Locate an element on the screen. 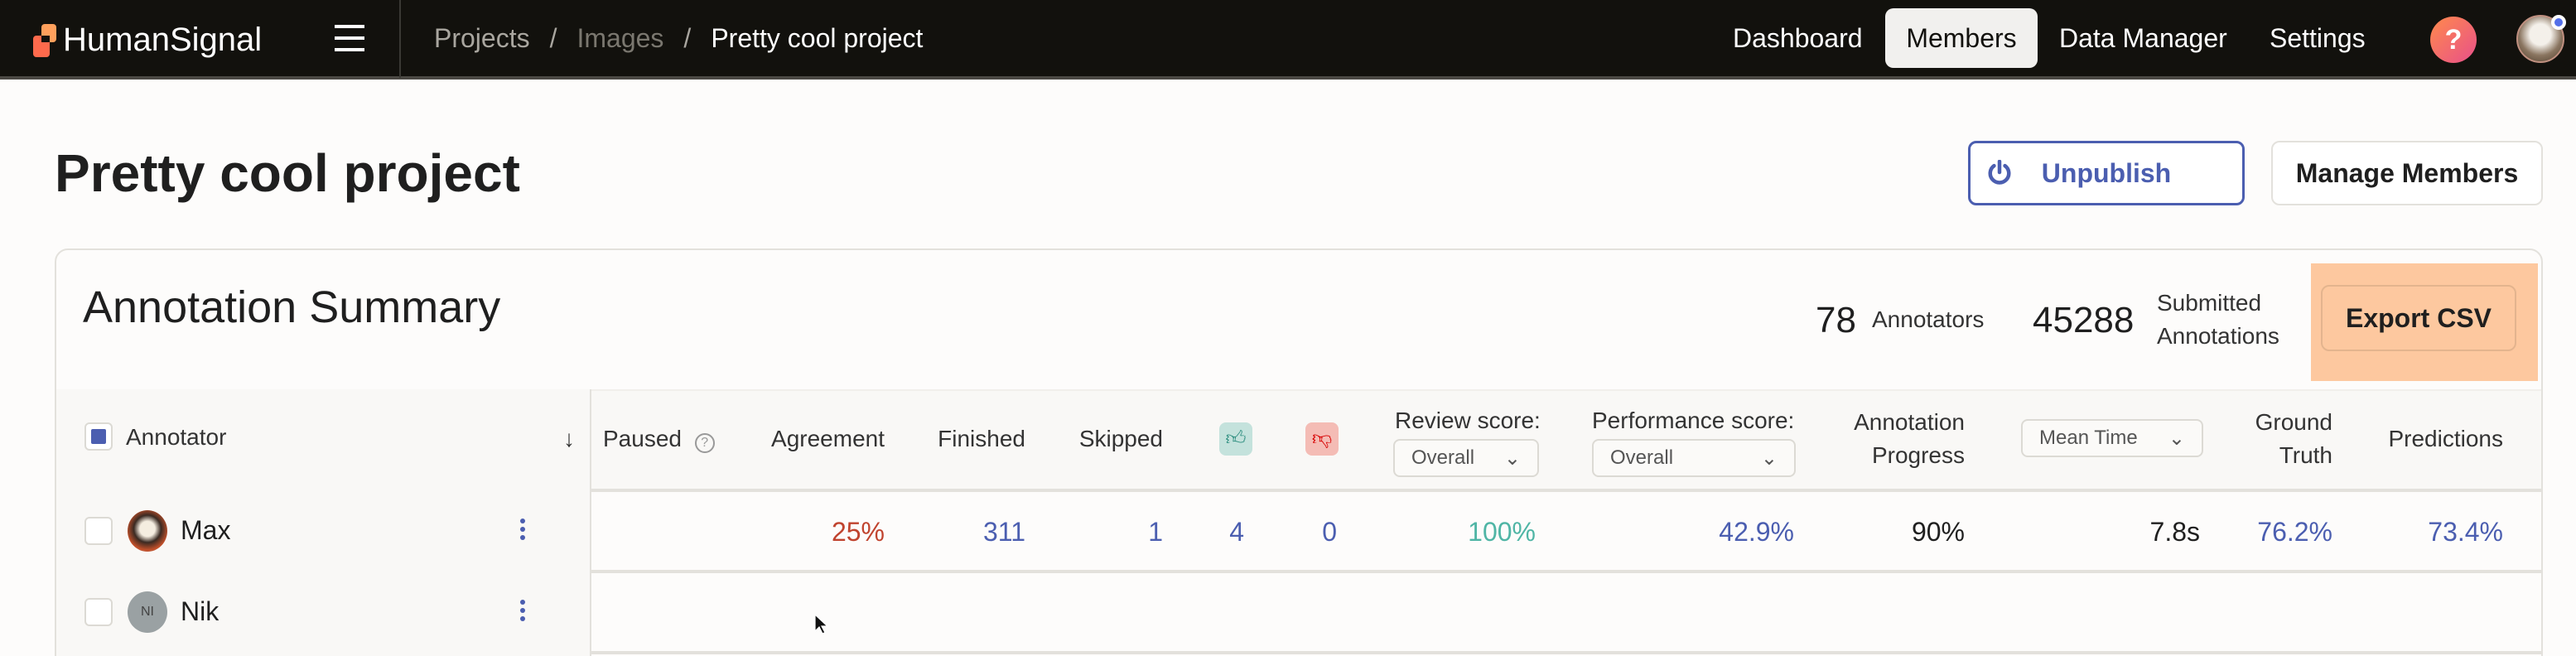 The width and height of the screenshot is (2576, 656). user-avatar is located at coordinates (2541, 39).